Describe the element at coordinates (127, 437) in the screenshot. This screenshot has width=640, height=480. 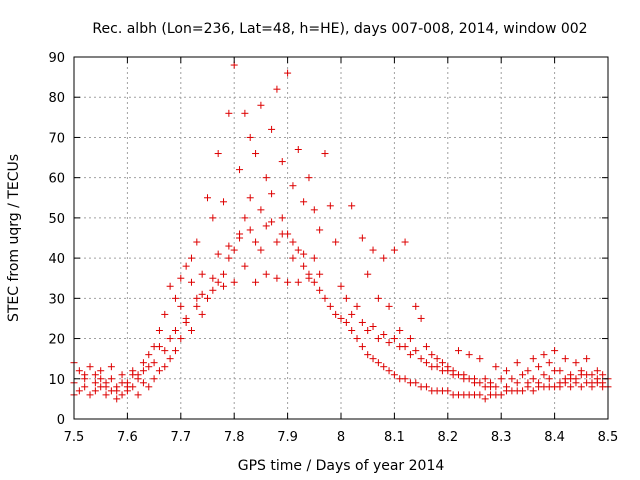
I see `x-tick-label: 7.6` at that location.